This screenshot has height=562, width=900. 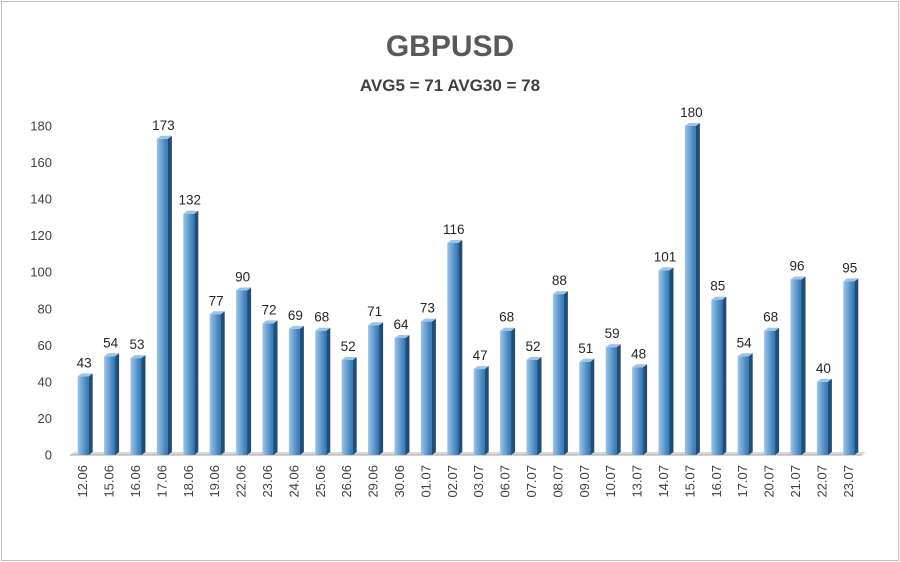 What do you see at coordinates (689, 481) in the screenshot?
I see `x-tick-label: 15.07` at bounding box center [689, 481].